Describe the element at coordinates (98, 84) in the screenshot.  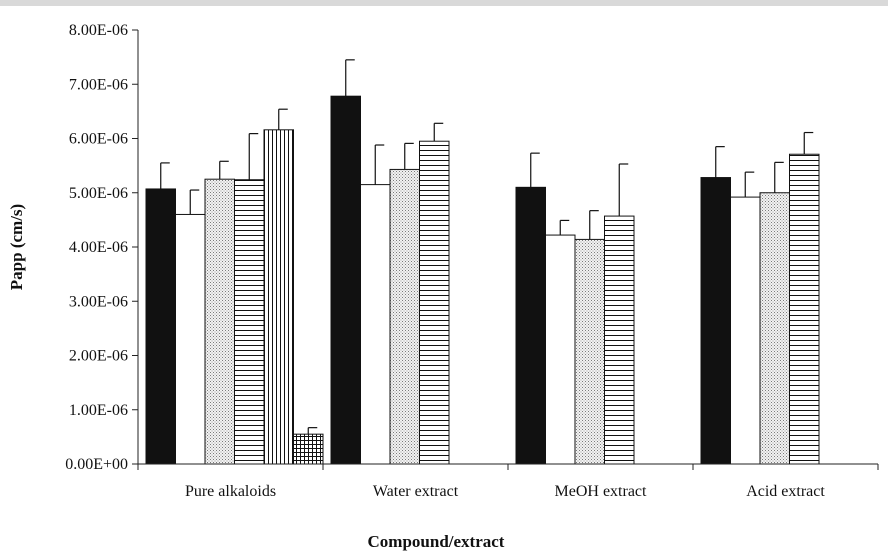
I see `y-tick-label: 7.00E-06` at that location.